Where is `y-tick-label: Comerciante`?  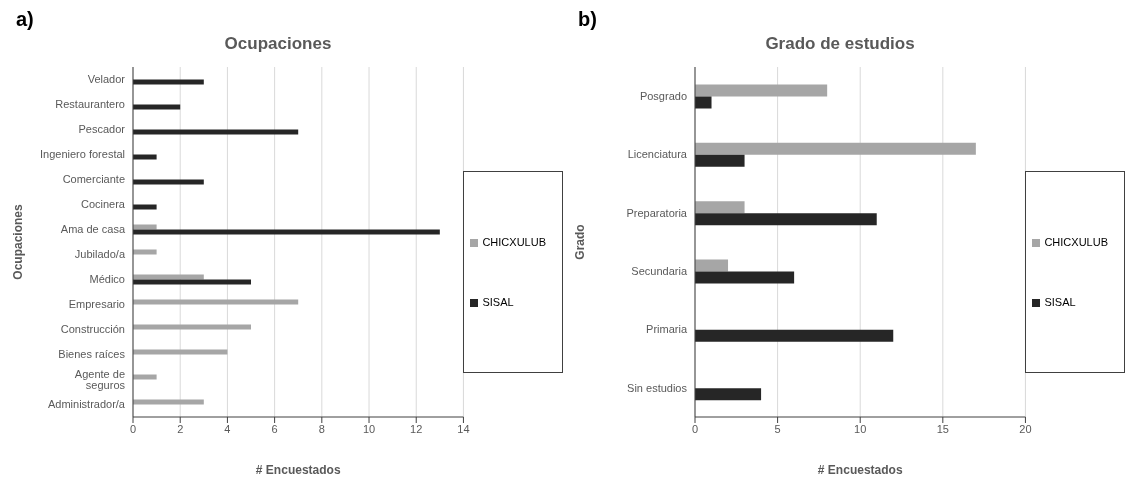 y-tick-label: Comerciante is located at coordinates (93, 179).